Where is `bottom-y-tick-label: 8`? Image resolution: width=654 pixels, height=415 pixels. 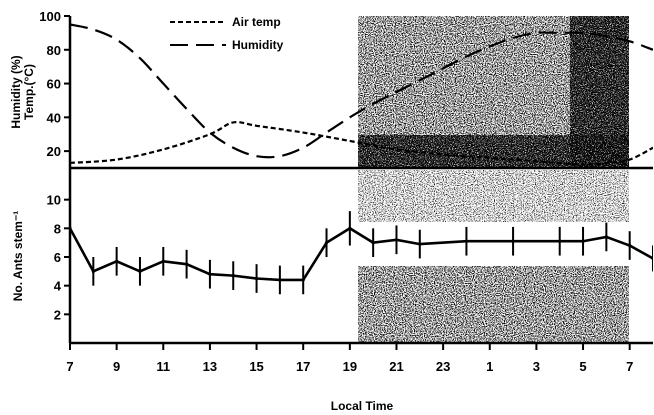
bottom-y-tick-label: 8 is located at coordinates (57, 228).